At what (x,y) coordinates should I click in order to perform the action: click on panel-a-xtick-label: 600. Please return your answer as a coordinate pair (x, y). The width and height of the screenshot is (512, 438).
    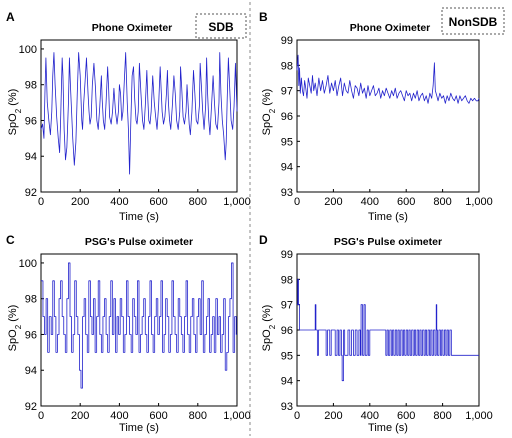
    Looking at the image, I should click on (158, 202).